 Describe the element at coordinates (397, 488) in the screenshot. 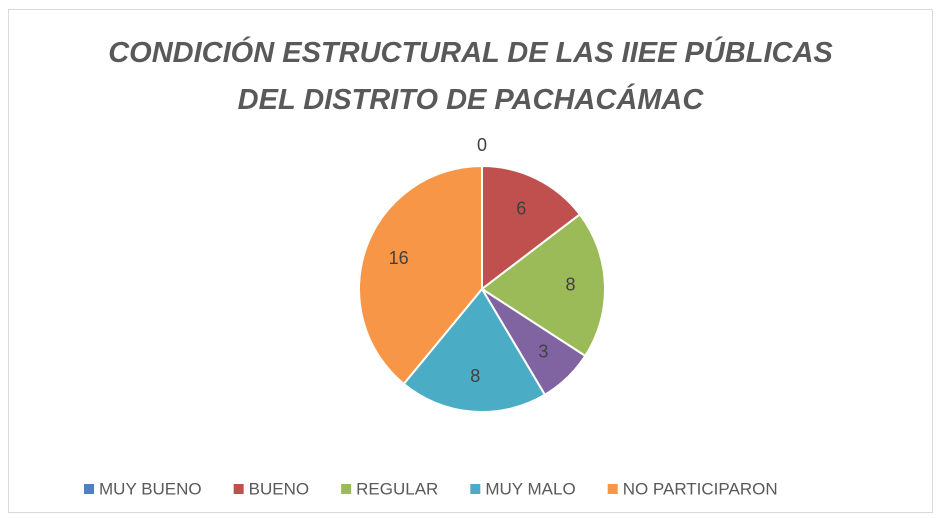

I see `legend-label: REGULAR` at that location.